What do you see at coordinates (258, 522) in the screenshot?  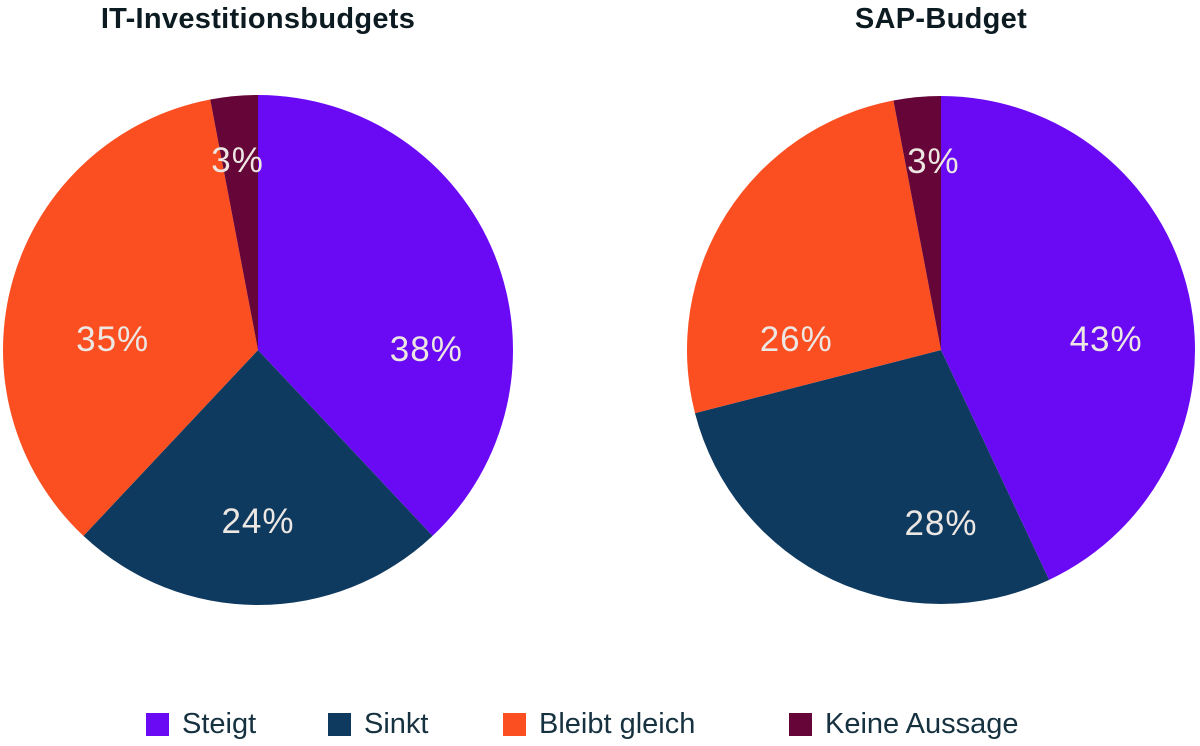 I see `slice-label-sinkt-left: 24%` at bounding box center [258, 522].